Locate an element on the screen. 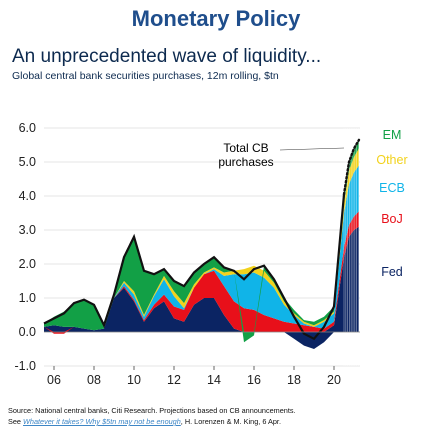  y-tick-label: -1.0 is located at coordinates (25, 366).